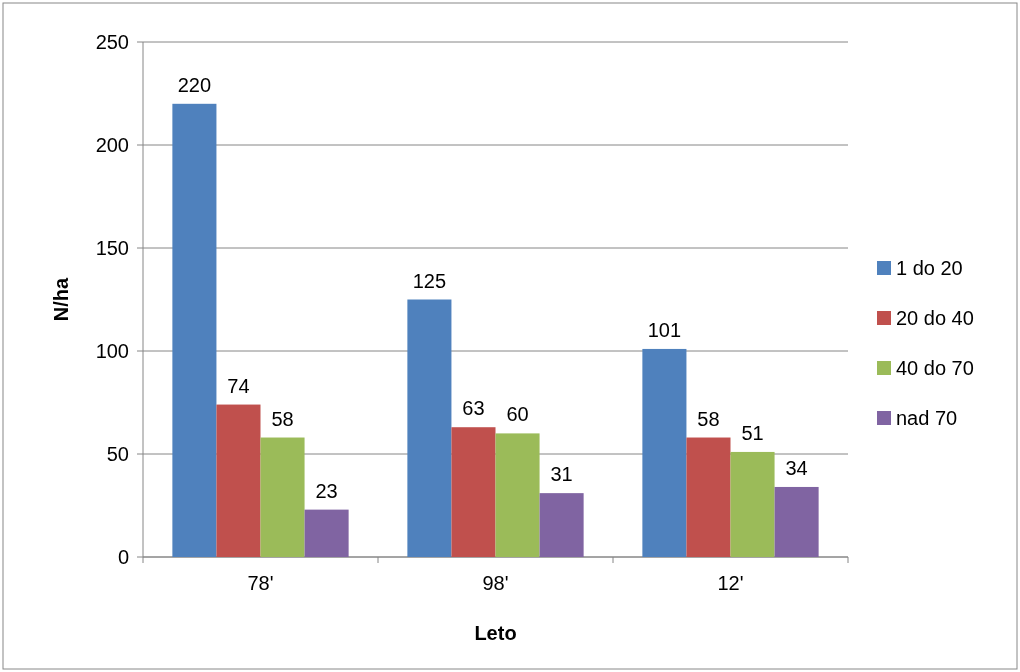 This screenshot has height=672, width=1020. What do you see at coordinates (473, 408) in the screenshot?
I see `data-label: 63` at bounding box center [473, 408].